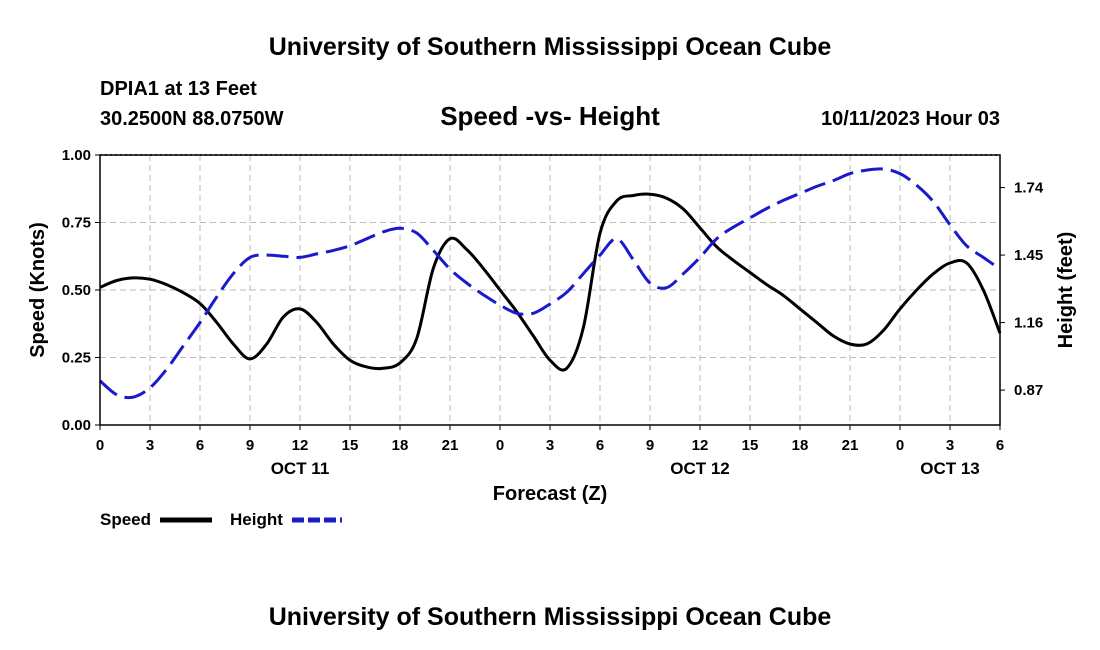 Image resolution: width=1100 pixels, height=650 pixels. Describe the element at coordinates (550, 494) in the screenshot. I see `x-axis-label: Forecast (Z)` at that location.